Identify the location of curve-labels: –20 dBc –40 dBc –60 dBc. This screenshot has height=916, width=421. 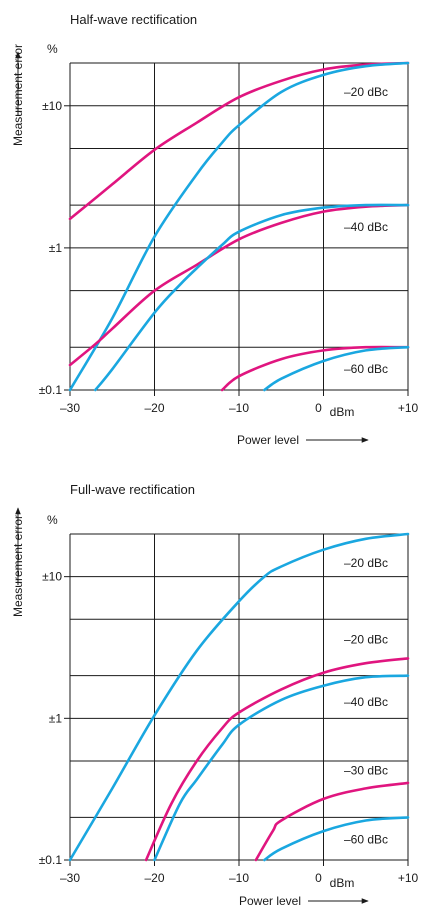
(366, 230).